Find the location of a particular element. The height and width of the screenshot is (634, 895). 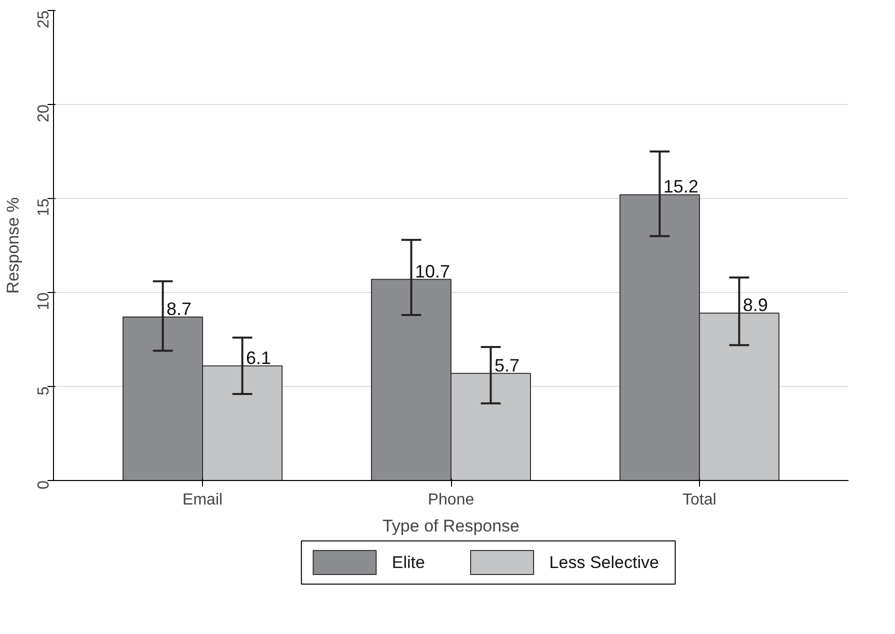

y-axis-title: Response % is located at coordinates (13, 245).